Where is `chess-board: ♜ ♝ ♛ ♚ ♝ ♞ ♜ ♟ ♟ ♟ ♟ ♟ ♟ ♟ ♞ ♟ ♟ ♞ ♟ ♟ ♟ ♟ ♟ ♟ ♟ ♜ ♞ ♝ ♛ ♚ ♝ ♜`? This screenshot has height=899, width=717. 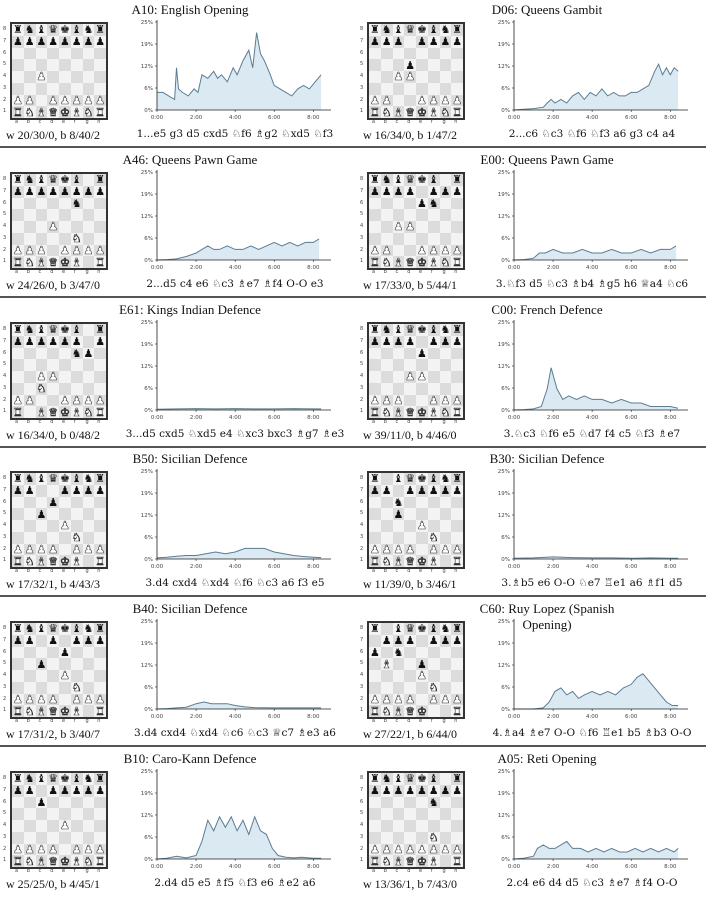 chess-board: ♜ ♝ ♛ ♚ ♝ ♞ ♜ ♟ ♟ ♟ ♟ ♟ ♟ ♟ ♞ ♟ ♟ ♞ ♟ ♟ ♟ ♟ ♟ ♟ ♟ ♜ ♞ ♝ ♛ ♚ ♝ ♜ is located at coordinates (416, 520).